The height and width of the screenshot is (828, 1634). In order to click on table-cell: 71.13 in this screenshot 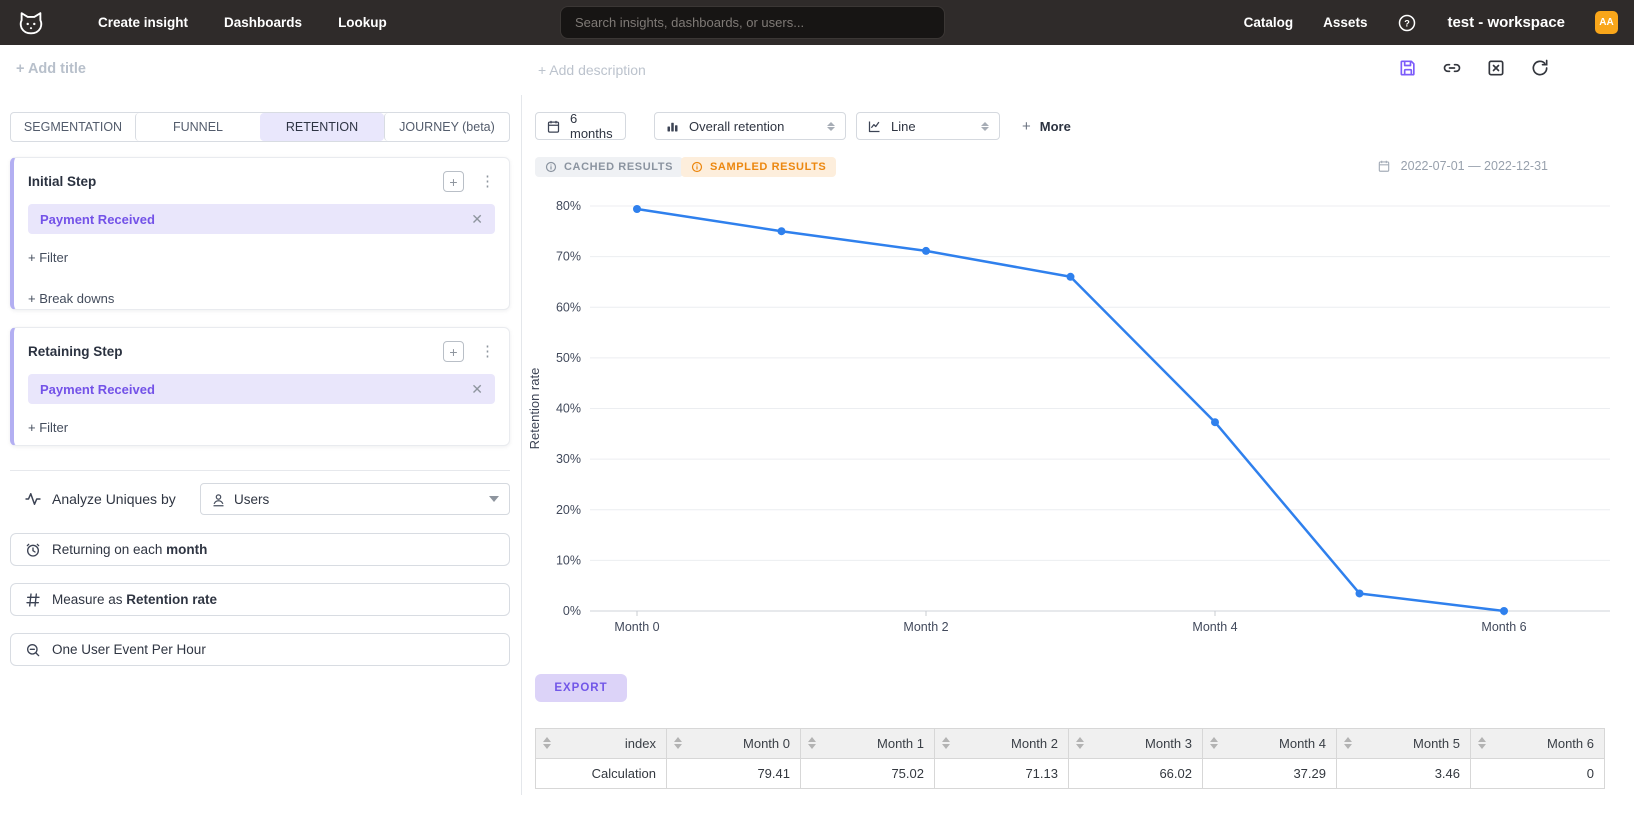, I will do `click(1001, 773)`.